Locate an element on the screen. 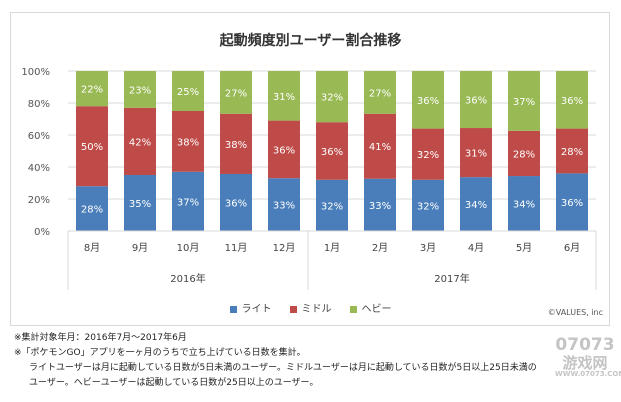 This screenshot has height=402, width=621. year-label: 2016年 is located at coordinates (187, 278).